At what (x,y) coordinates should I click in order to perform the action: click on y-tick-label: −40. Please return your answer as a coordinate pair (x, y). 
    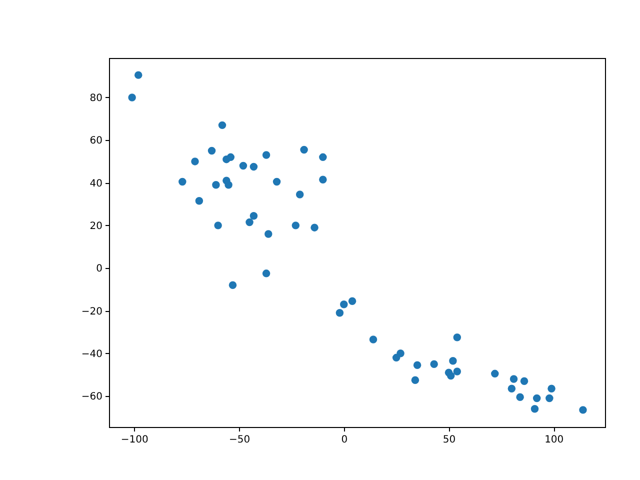
    Looking at the image, I should click on (91, 354).